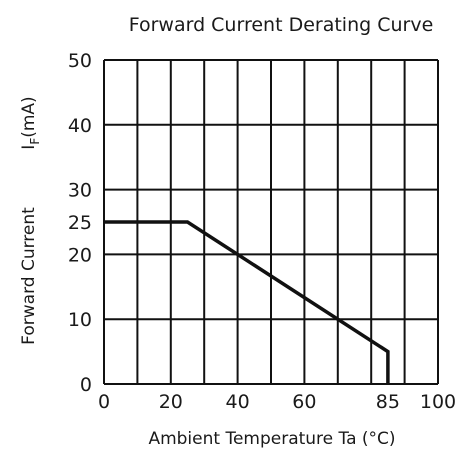  What do you see at coordinates (271, 439) in the screenshot?
I see `x-axis-label: Ambient Temperature Ta (°C)` at bounding box center [271, 439].